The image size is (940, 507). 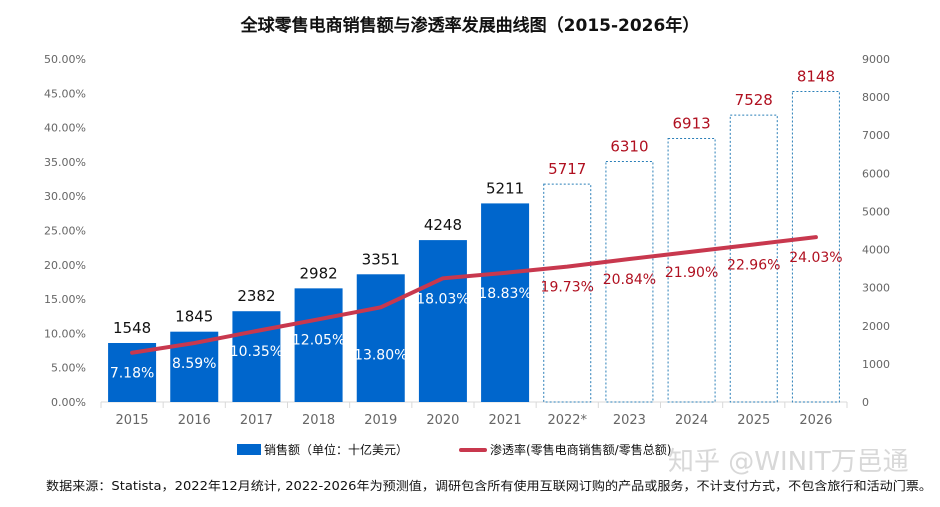 What do you see at coordinates (876, 364) in the screenshot?
I see `right-axis-tick-label: 1000` at bounding box center [876, 364].